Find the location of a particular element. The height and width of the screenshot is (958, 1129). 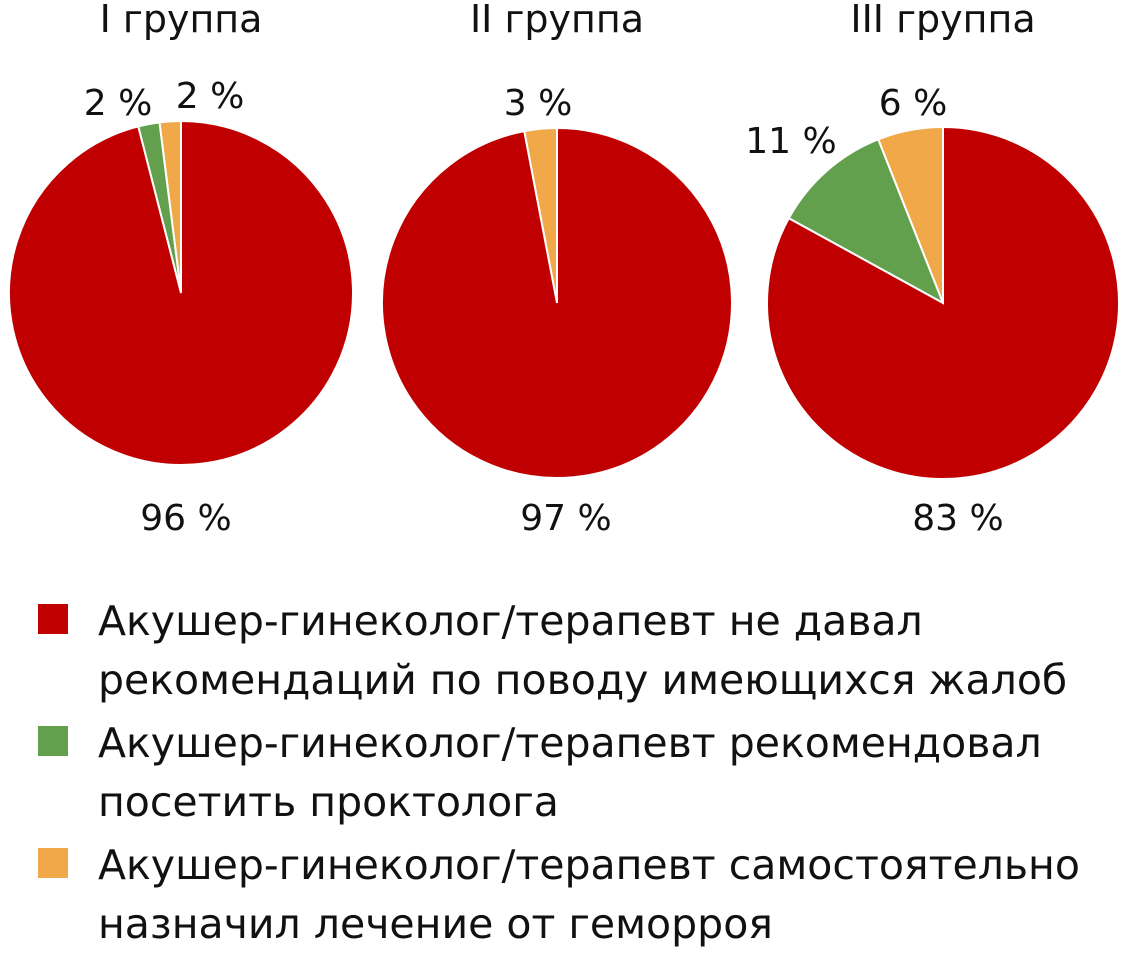

data-label-self-treatment: 3 % is located at coordinates (538, 103).